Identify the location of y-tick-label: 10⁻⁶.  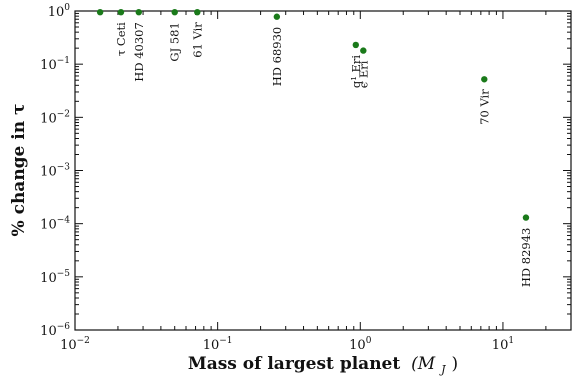
(55, 330).